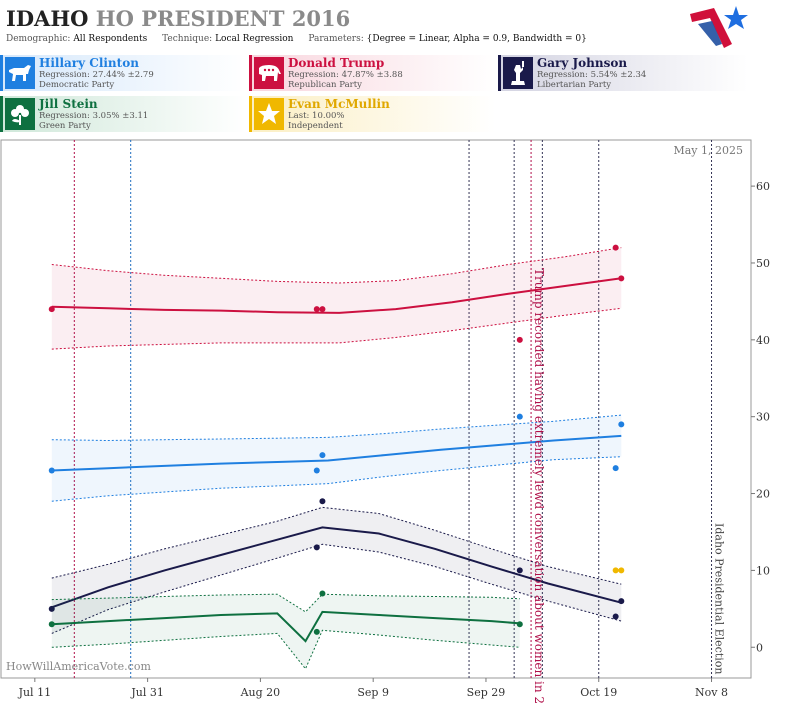  What do you see at coordinates (78, 666) in the screenshot?
I see `watermark: HowWillAmericaVote.com` at bounding box center [78, 666].